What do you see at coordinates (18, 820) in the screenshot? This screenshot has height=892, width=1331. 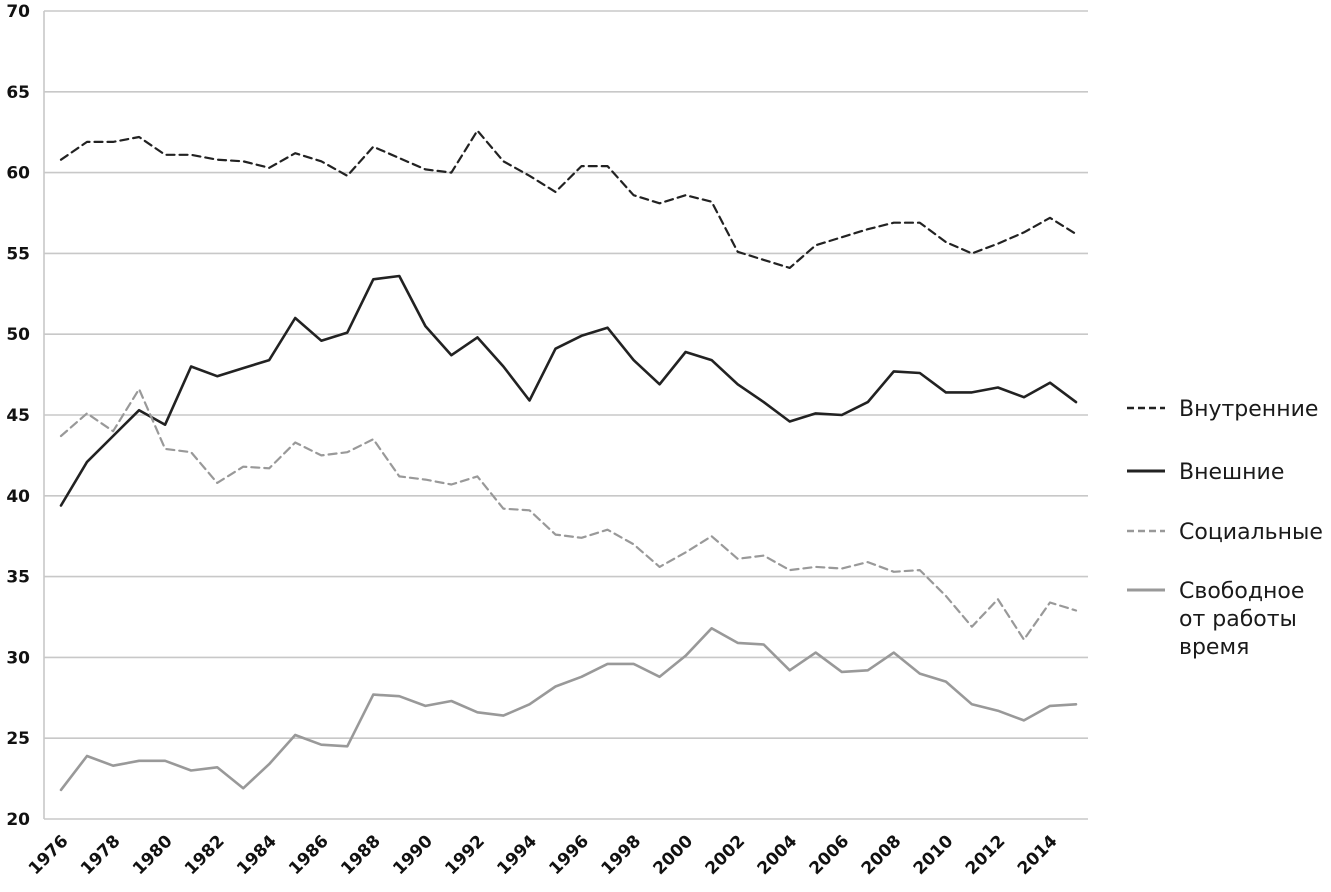 I see `y-tick-label: 20` at bounding box center [18, 820].